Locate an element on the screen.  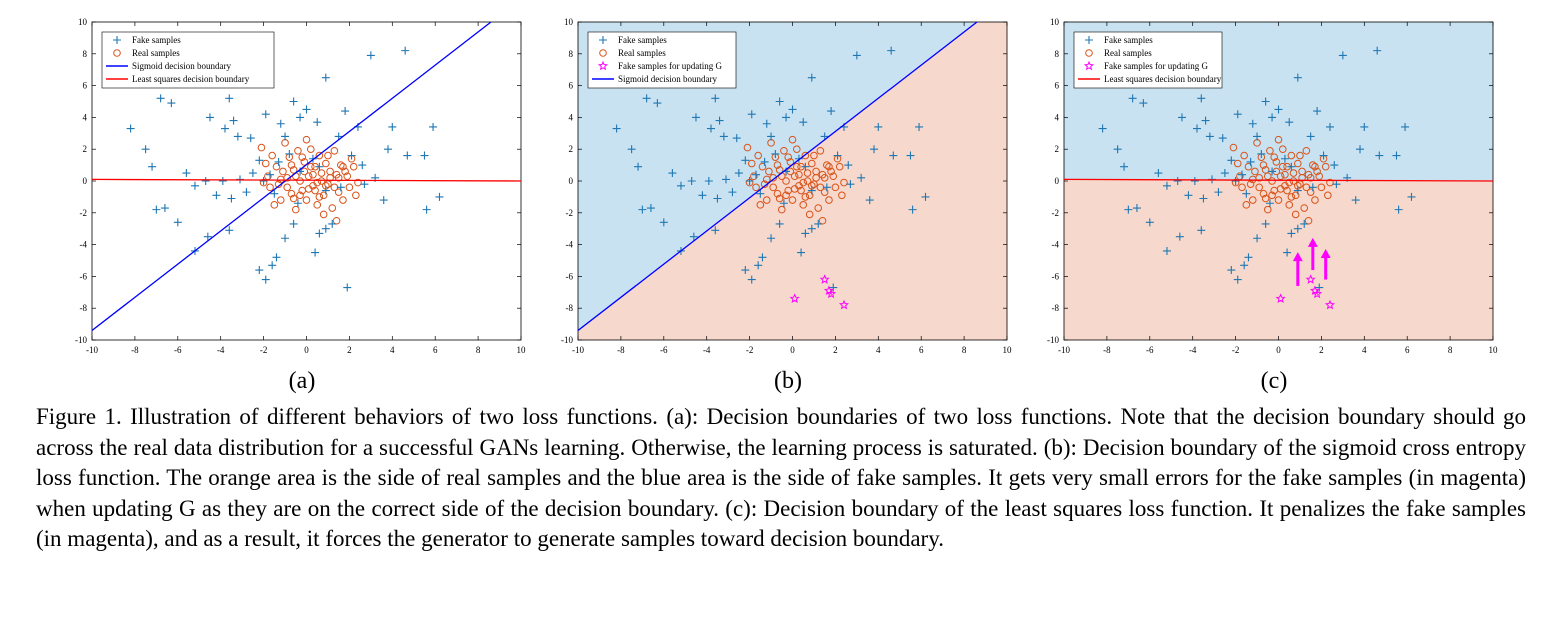
legend-entry-label: Fake samples is located at coordinates (642, 40).